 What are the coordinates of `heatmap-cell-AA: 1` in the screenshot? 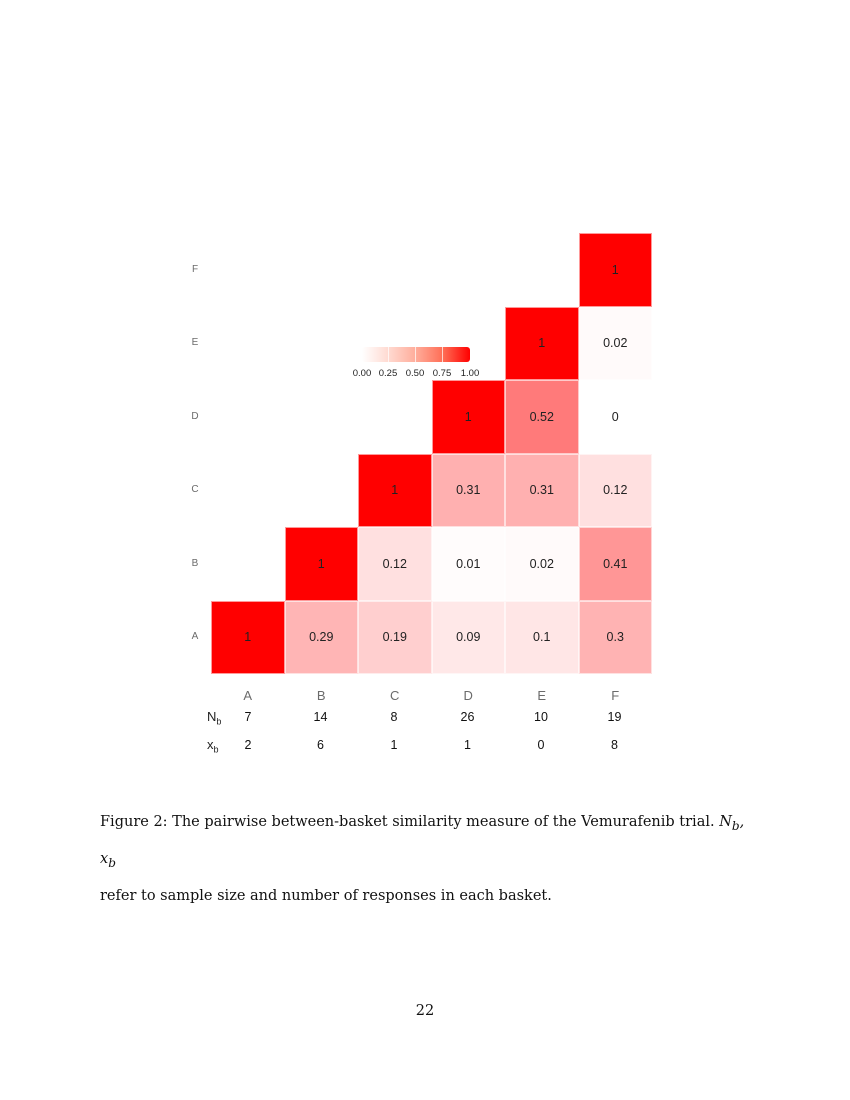 It's located at (248, 637).